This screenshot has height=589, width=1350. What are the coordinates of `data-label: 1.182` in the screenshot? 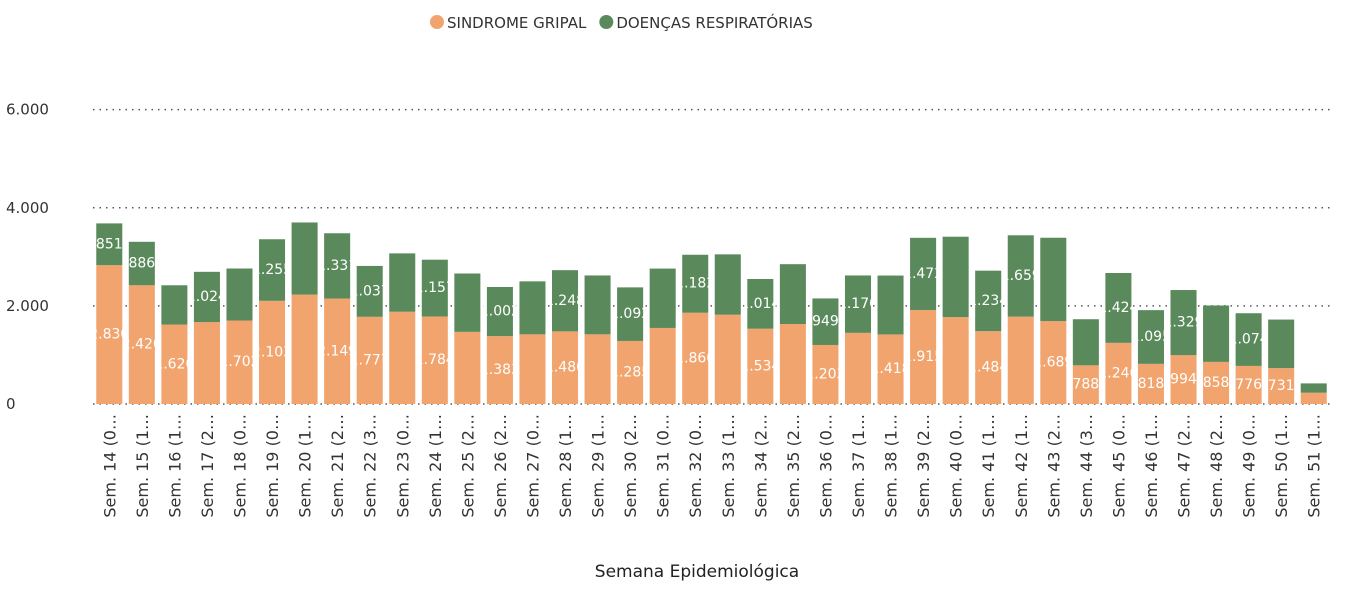 It's located at (695, 284).